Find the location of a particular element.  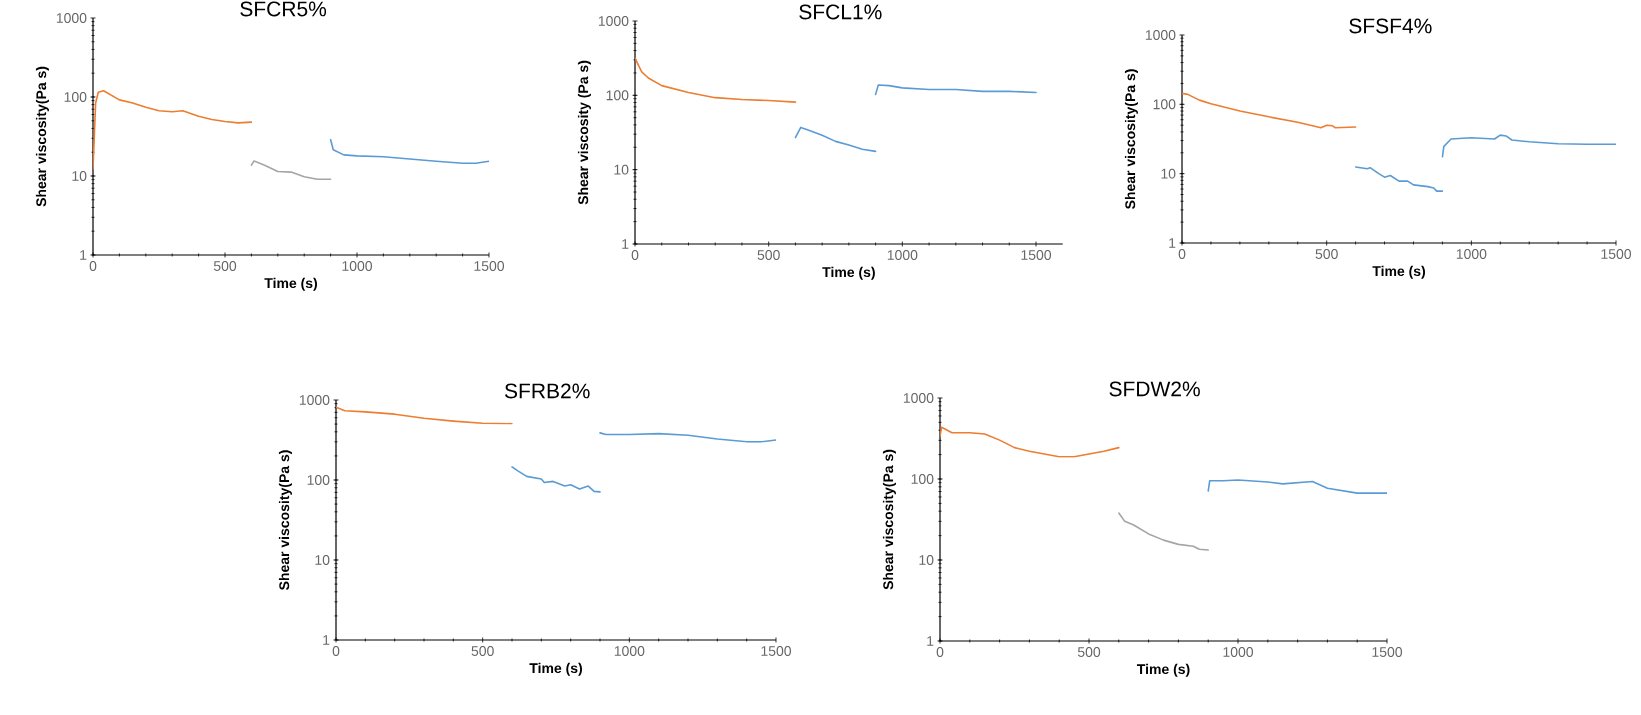

chart-title: SFDW2% is located at coordinates (1154, 389).